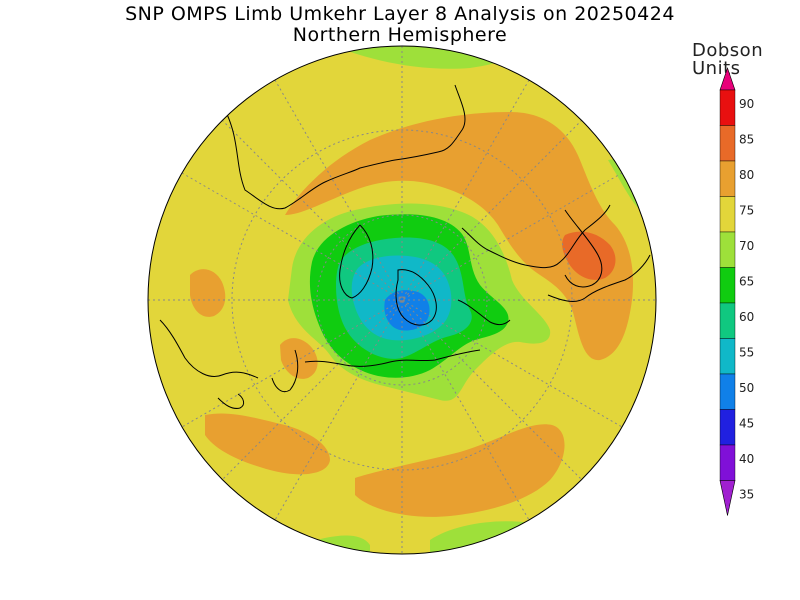 Image resolution: width=800 pixels, height=600 pixels. I want to click on coastline-north-america-east, so click(484, 312).